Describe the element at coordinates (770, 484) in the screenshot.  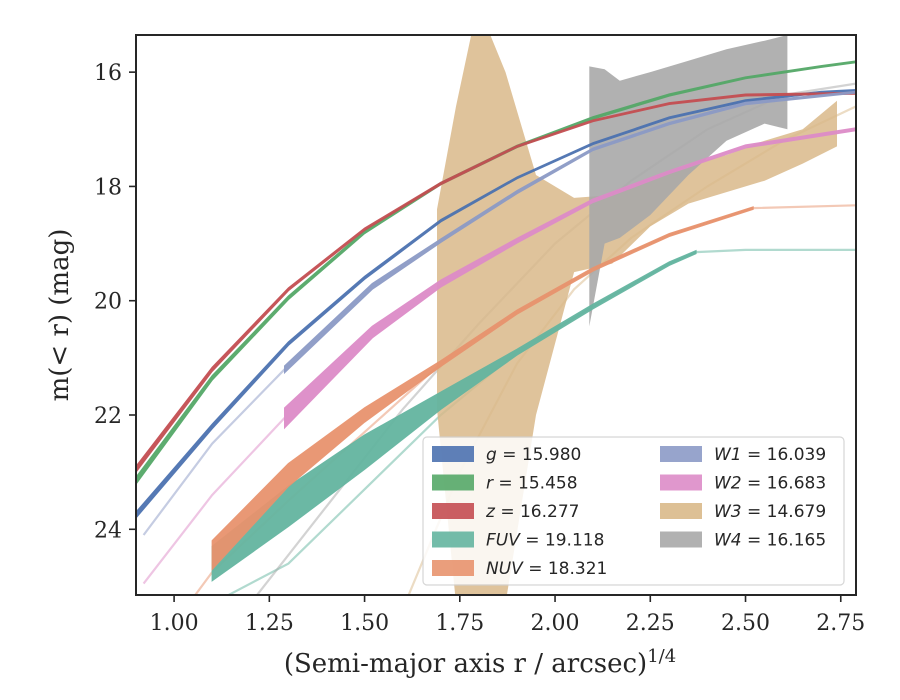
I see `legend-label-w2: W2 = 16.683` at that location.